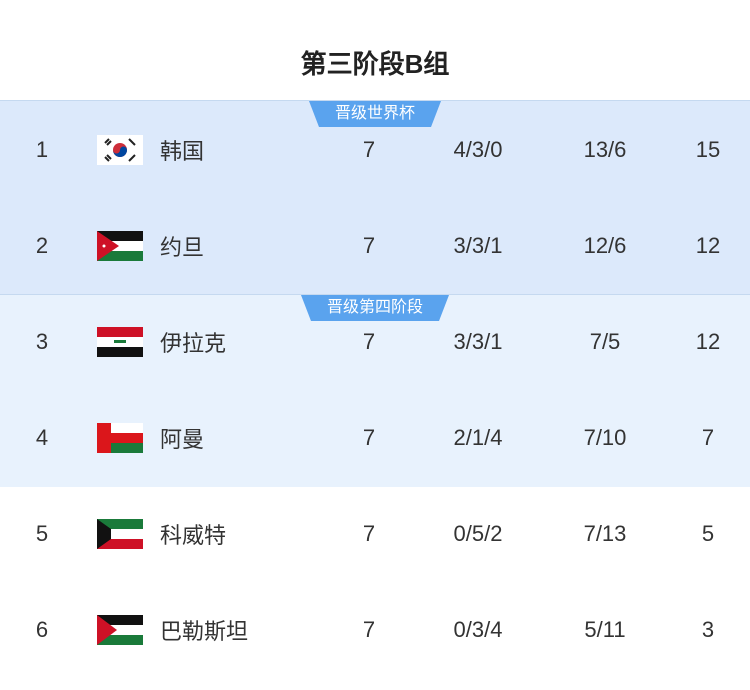 This screenshot has width=750, height=690. I want to click on points: 7, so click(708, 437).